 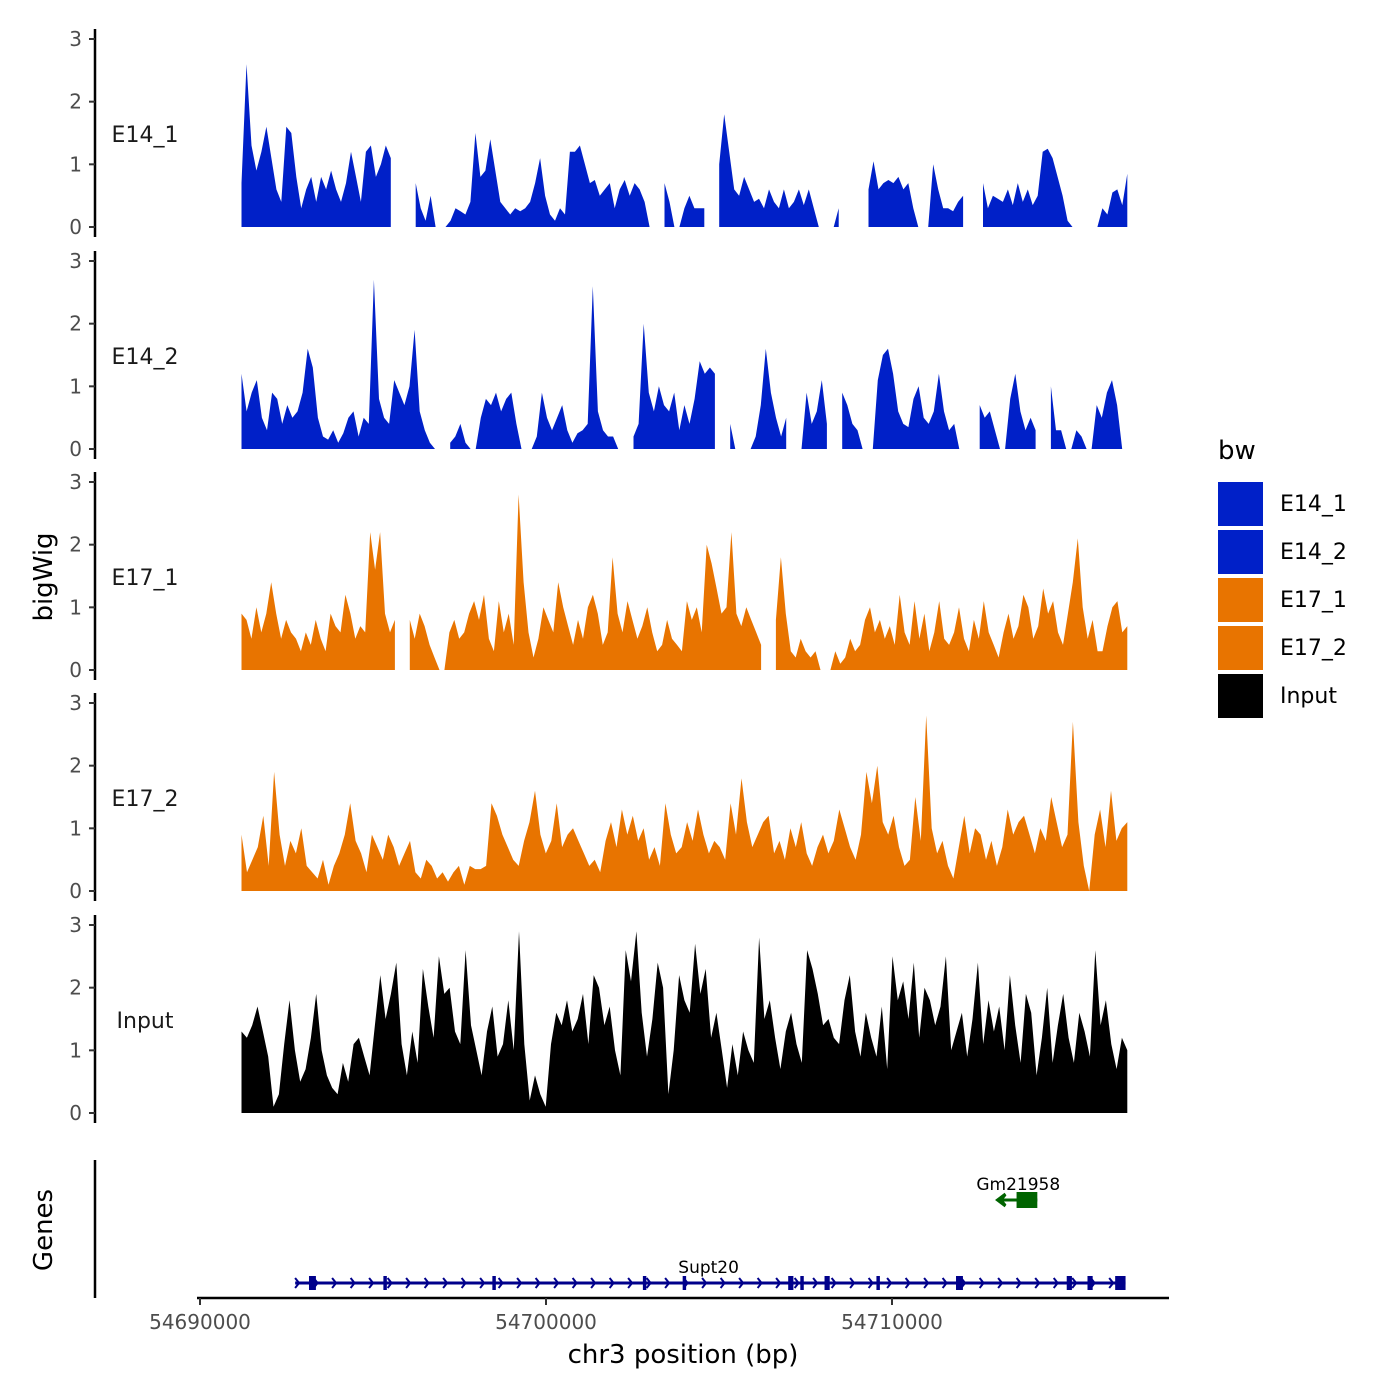 I want to click on x-tick-label: 54710000, so click(x=892, y=1322).